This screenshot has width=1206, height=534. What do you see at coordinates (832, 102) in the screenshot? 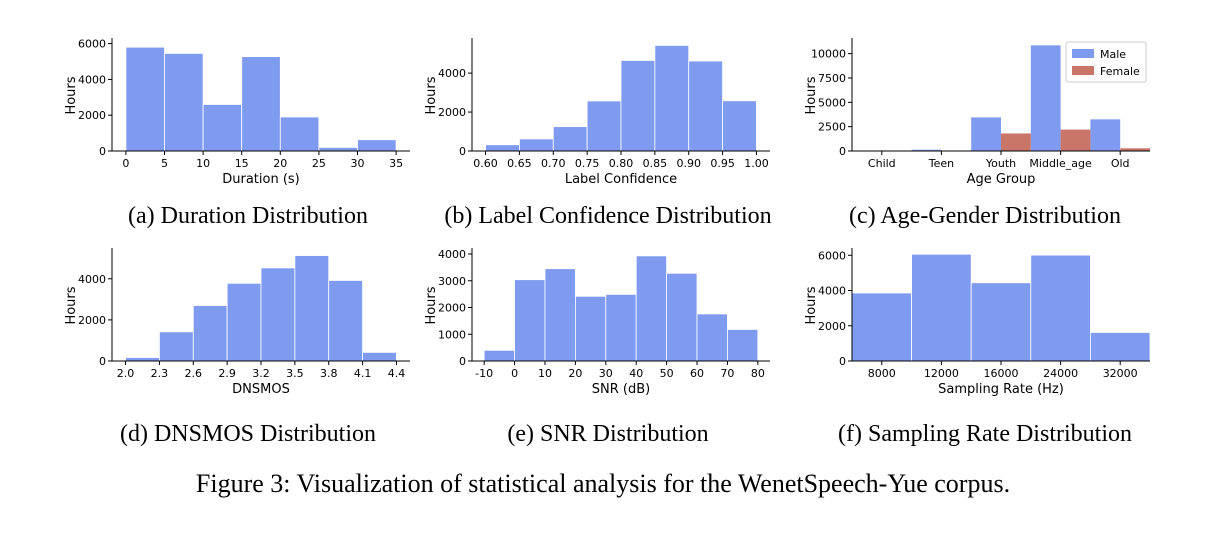
I see `y-tick-label: 5000` at bounding box center [832, 102].